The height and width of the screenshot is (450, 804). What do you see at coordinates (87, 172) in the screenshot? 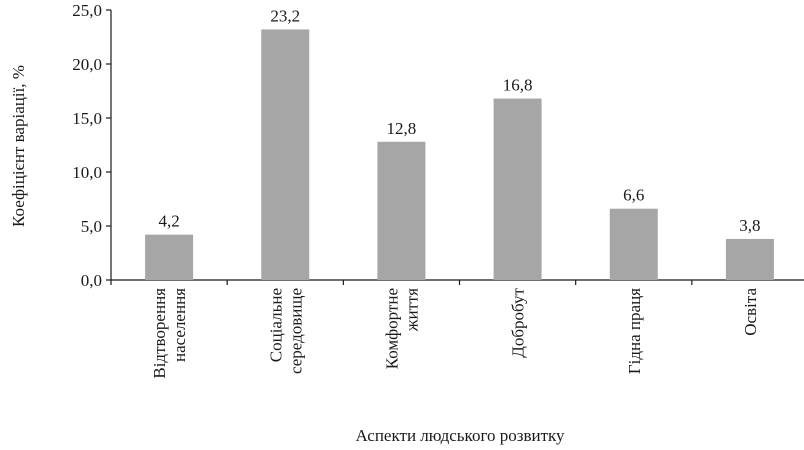
I see `y-tick-label: 10,0` at bounding box center [87, 172].